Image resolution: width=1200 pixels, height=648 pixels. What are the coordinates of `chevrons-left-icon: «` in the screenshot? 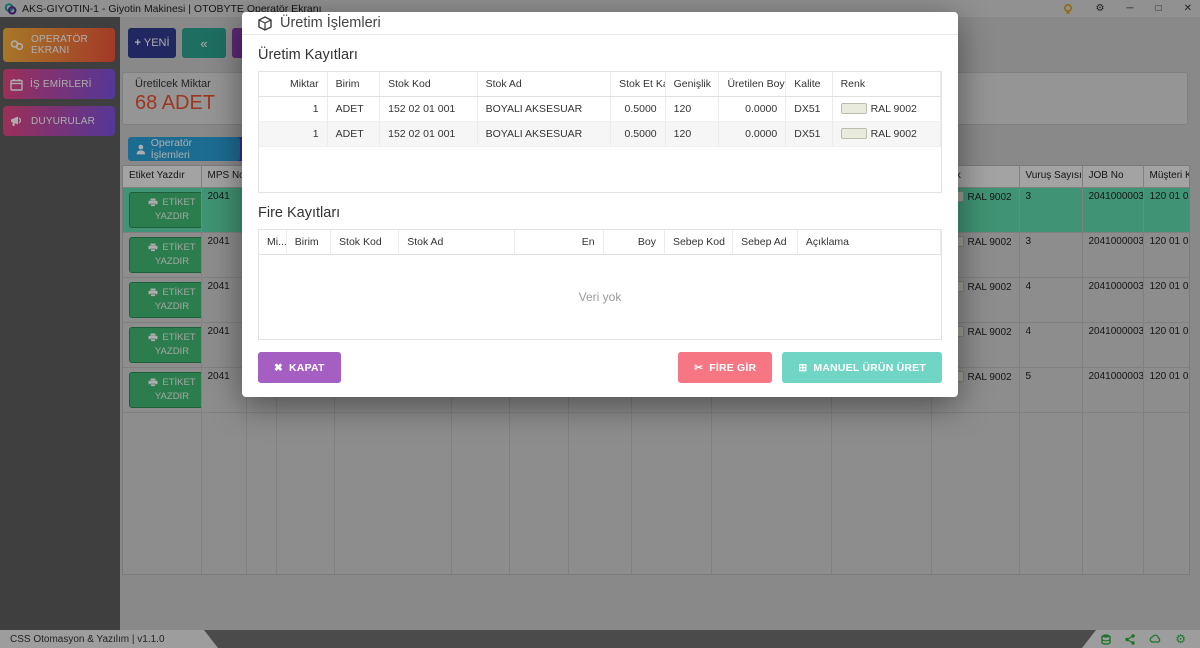 It's located at (204, 43).